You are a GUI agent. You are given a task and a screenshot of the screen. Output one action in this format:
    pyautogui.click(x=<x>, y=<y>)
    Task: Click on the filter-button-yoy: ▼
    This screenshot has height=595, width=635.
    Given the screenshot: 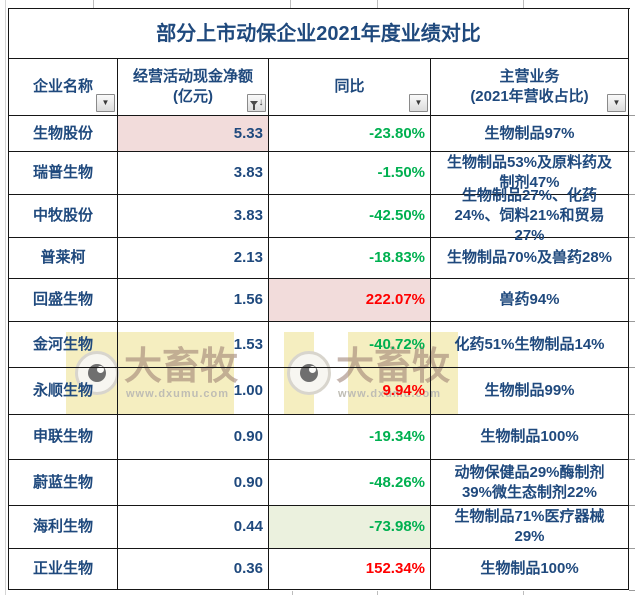 What is the action you would take?
    pyautogui.click(x=418, y=103)
    